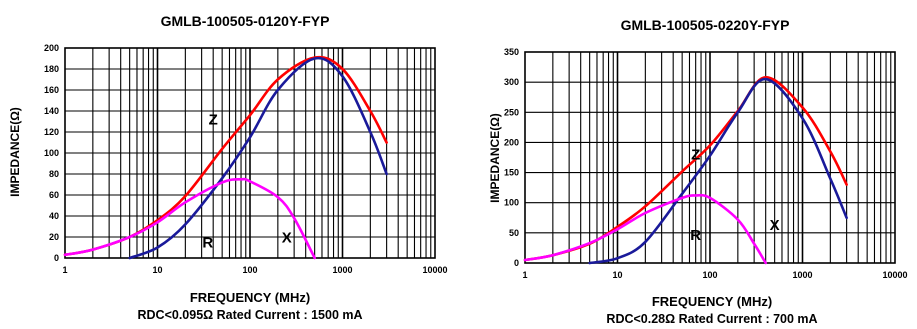  I want to click on y-tick-label: 140, so click(51, 111).